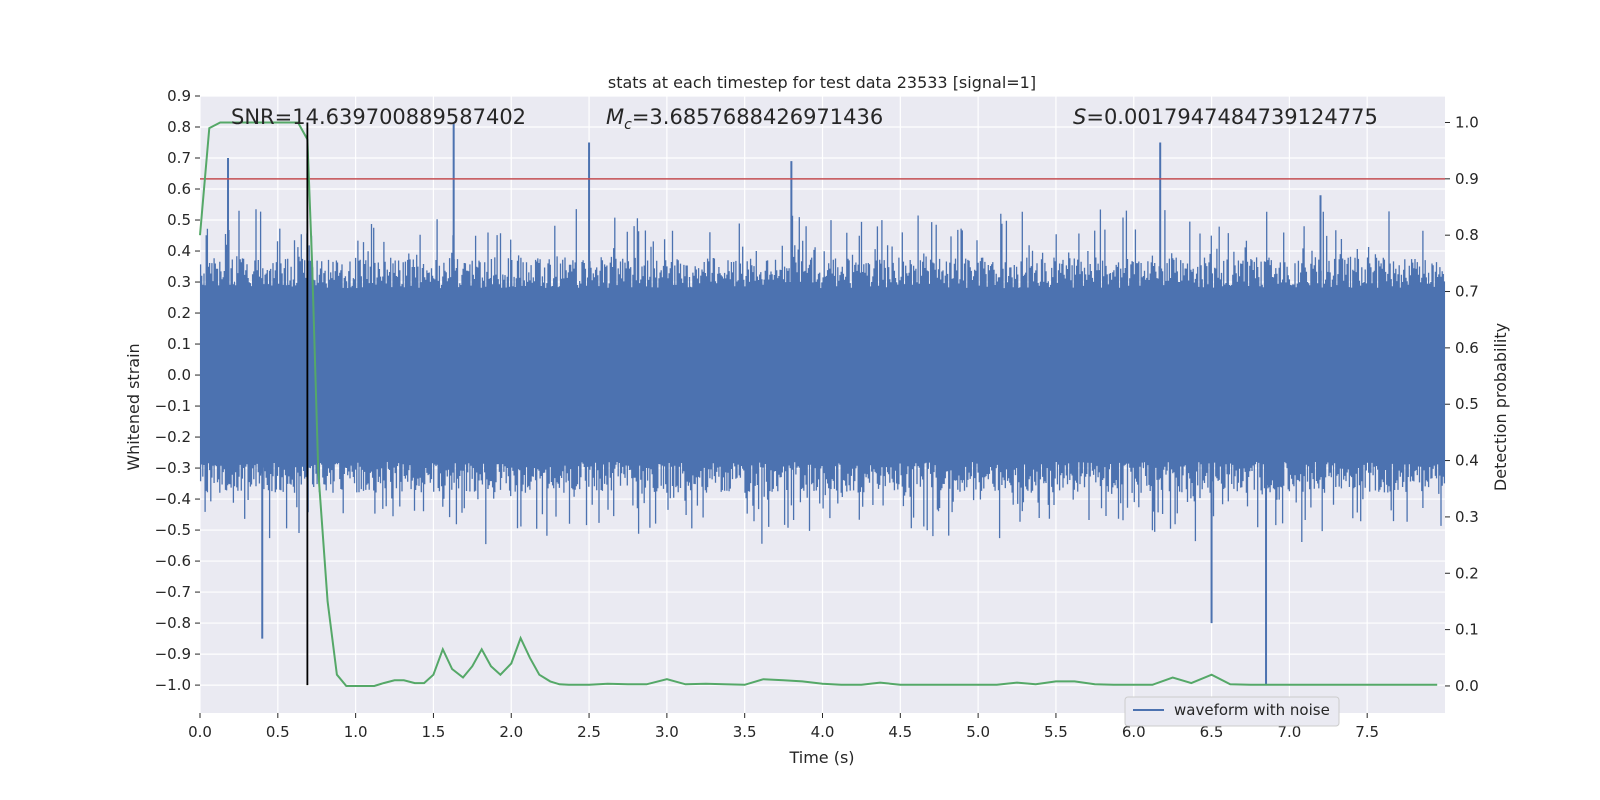 The height and width of the screenshot is (800, 1600). What do you see at coordinates (173, 654) in the screenshot?
I see `y-tick-label: −0.9` at bounding box center [173, 654].